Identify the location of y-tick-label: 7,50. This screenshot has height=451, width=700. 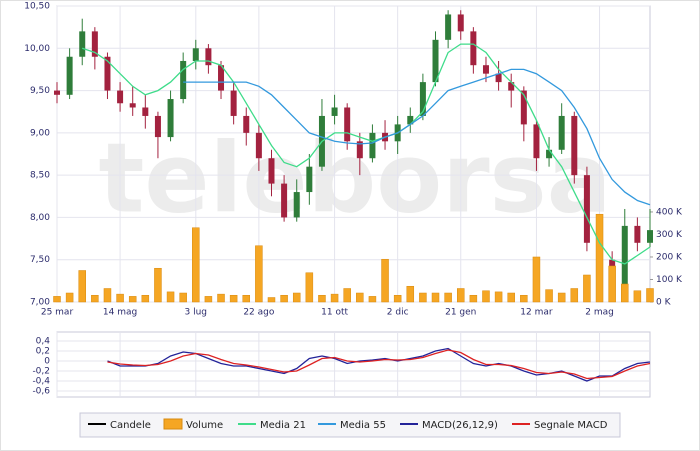
(40, 260).